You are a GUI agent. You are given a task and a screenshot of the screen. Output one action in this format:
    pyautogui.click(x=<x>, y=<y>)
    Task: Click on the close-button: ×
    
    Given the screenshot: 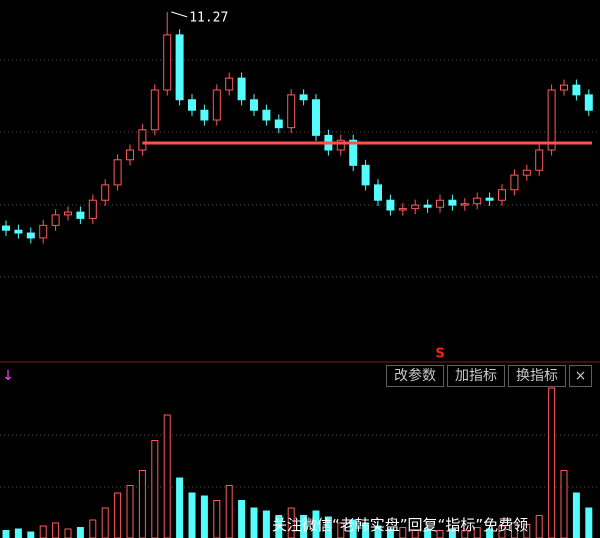 What is the action you would take?
    pyautogui.click(x=580, y=376)
    